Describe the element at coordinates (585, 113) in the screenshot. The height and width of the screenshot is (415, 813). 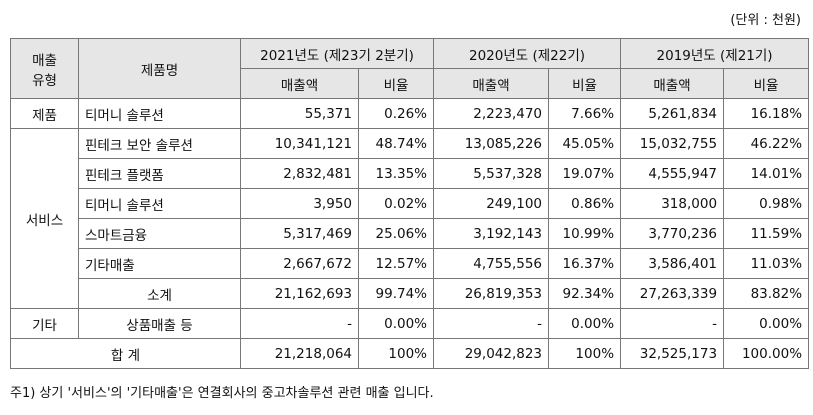
I see `value-cell: 7.66%` at that location.